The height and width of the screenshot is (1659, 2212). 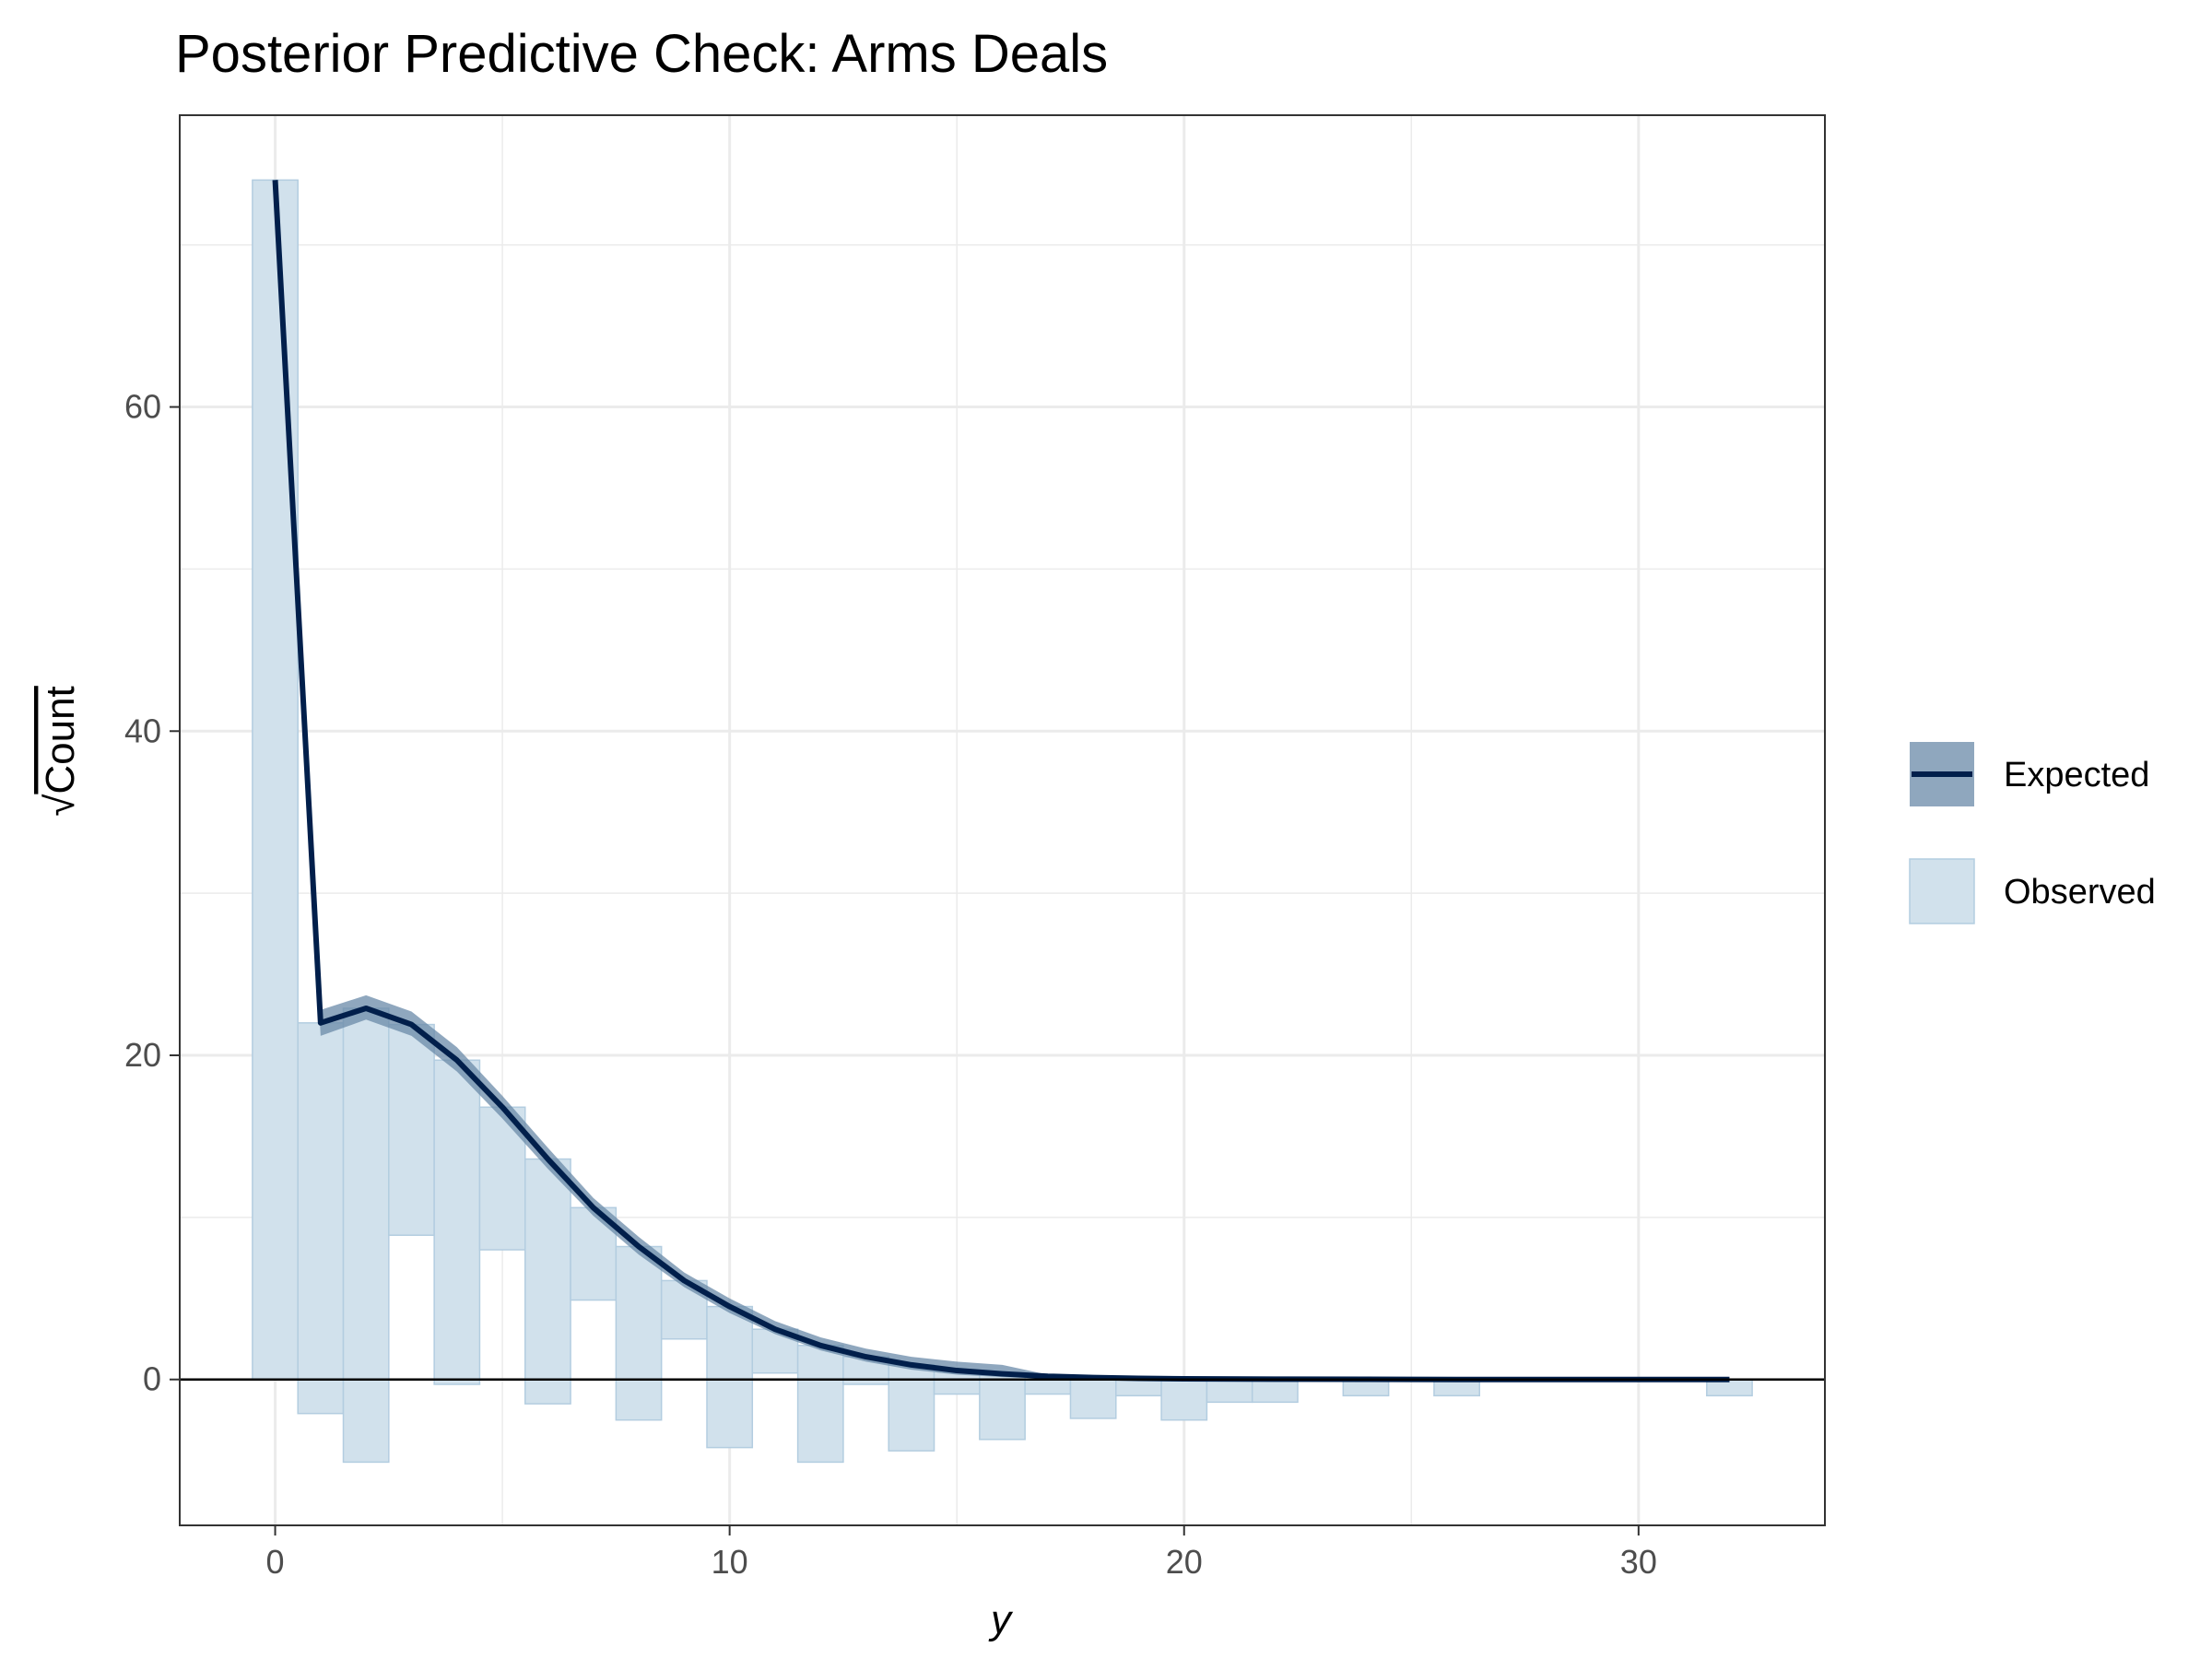 What do you see at coordinates (142, 1055) in the screenshot?
I see `y-tick-label: 20` at bounding box center [142, 1055].